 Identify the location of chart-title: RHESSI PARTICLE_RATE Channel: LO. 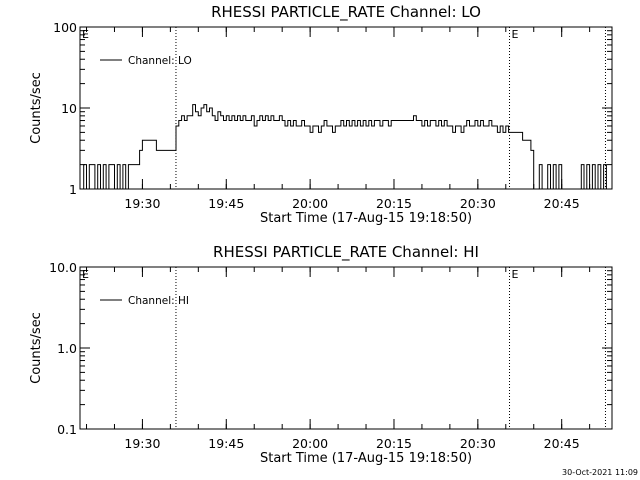
(346, 12).